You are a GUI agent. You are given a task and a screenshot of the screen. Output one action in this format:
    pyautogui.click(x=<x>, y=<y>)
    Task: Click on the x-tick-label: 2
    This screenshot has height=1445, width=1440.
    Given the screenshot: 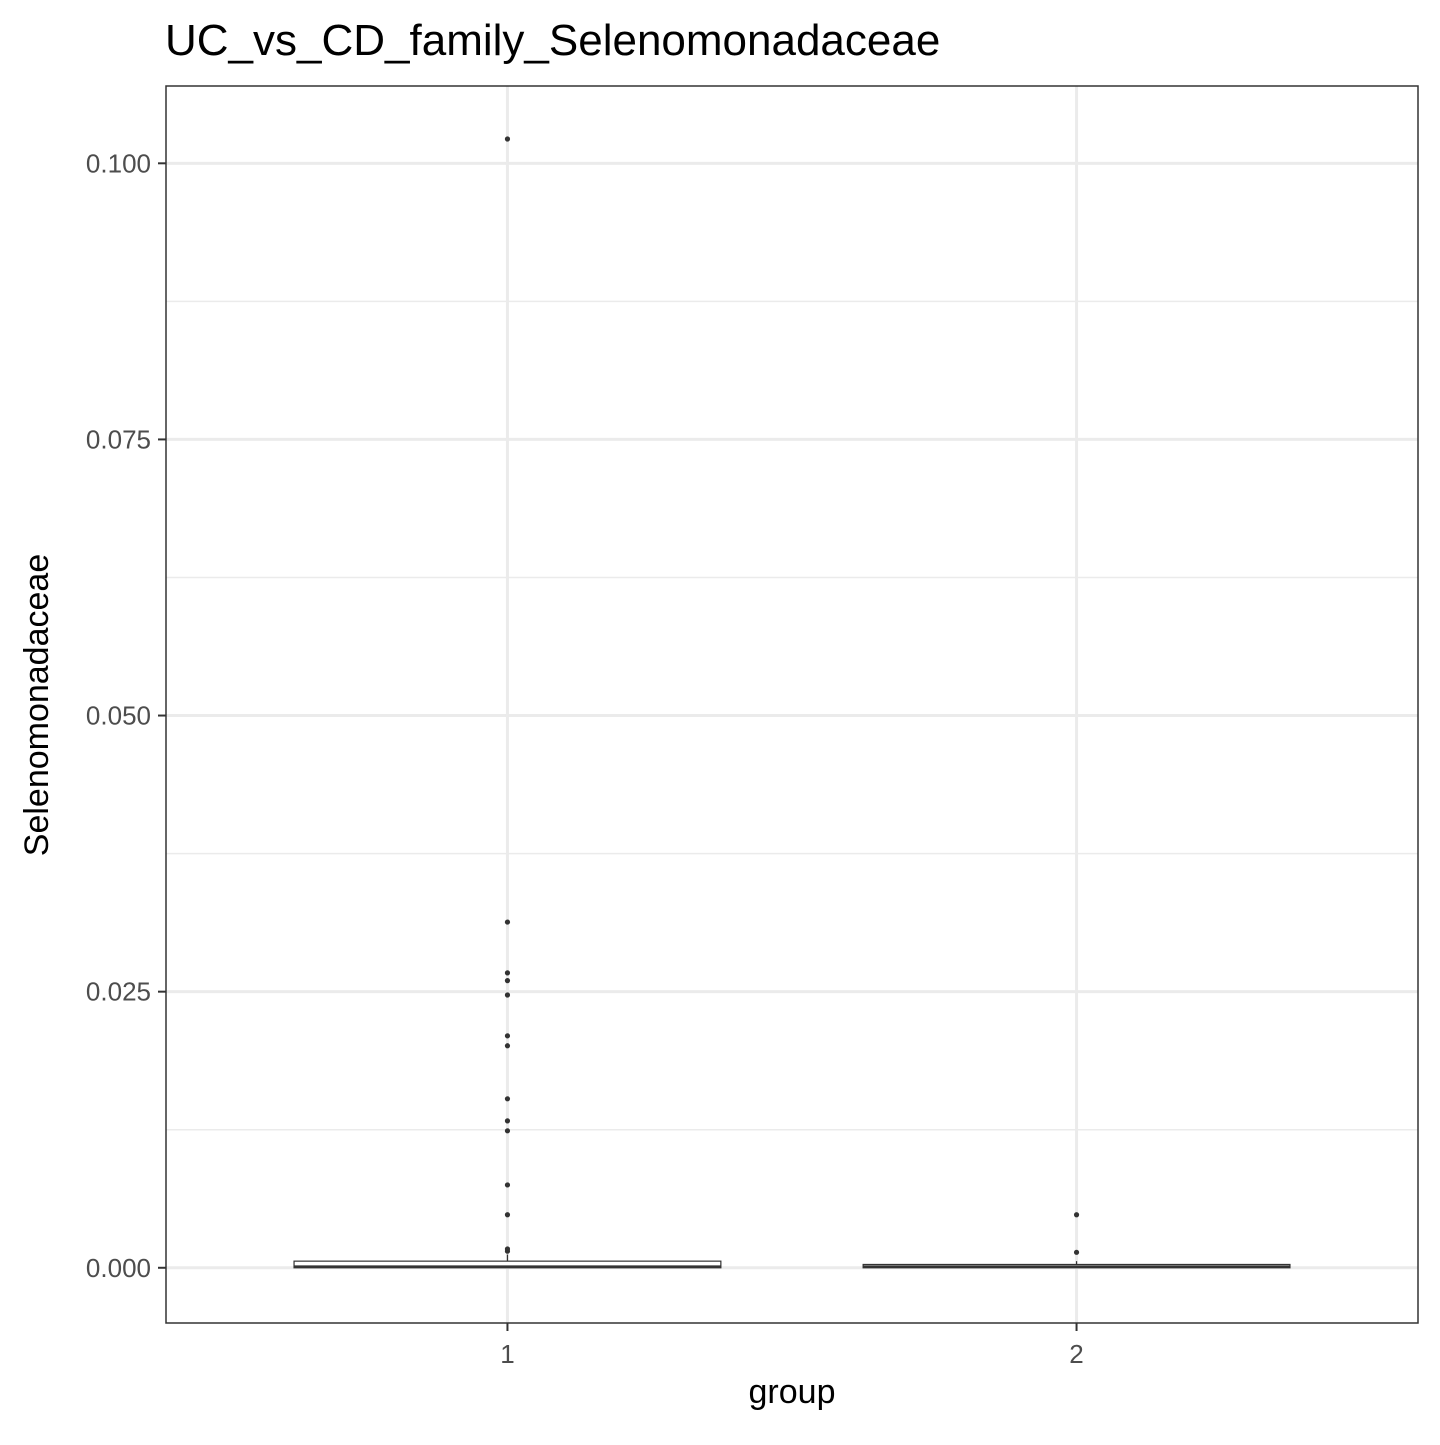 What is the action you would take?
    pyautogui.click(x=1076, y=1354)
    